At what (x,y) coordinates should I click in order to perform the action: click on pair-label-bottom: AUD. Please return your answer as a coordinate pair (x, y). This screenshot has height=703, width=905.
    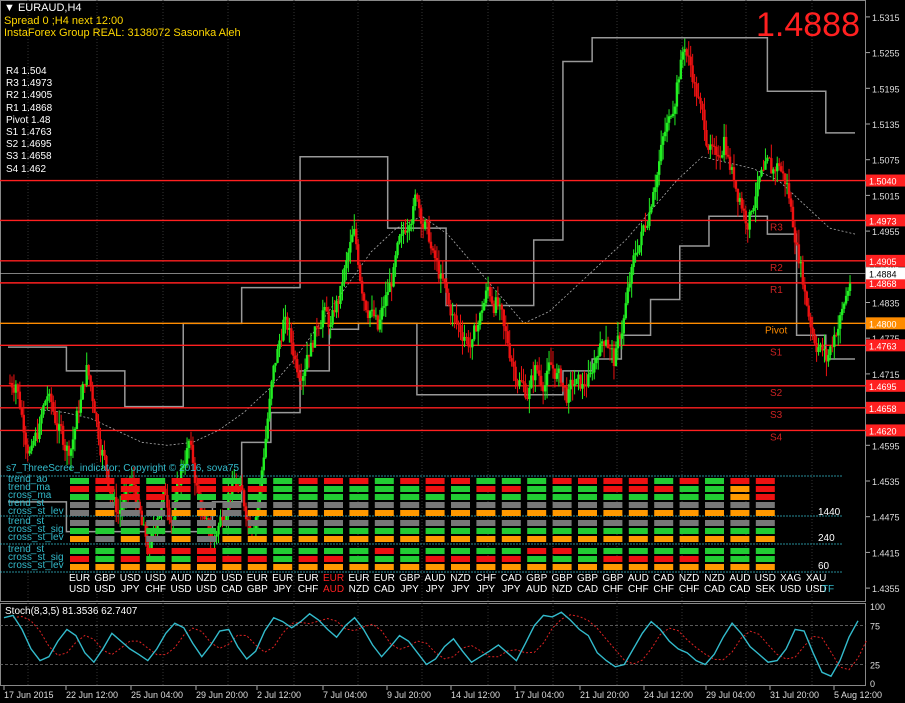
    Looking at the image, I should click on (333, 589).